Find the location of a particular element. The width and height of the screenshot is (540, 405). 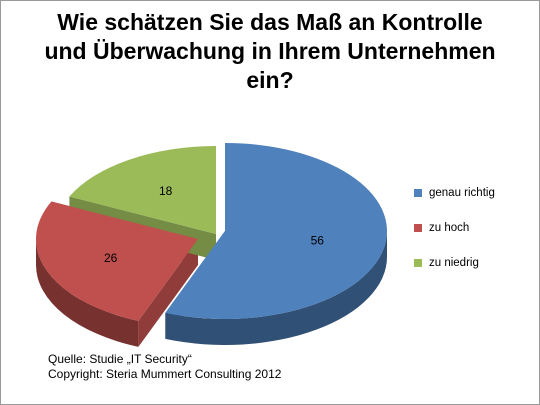

legend-label-zu-niedrig: zu niedrig is located at coordinates (454, 262).